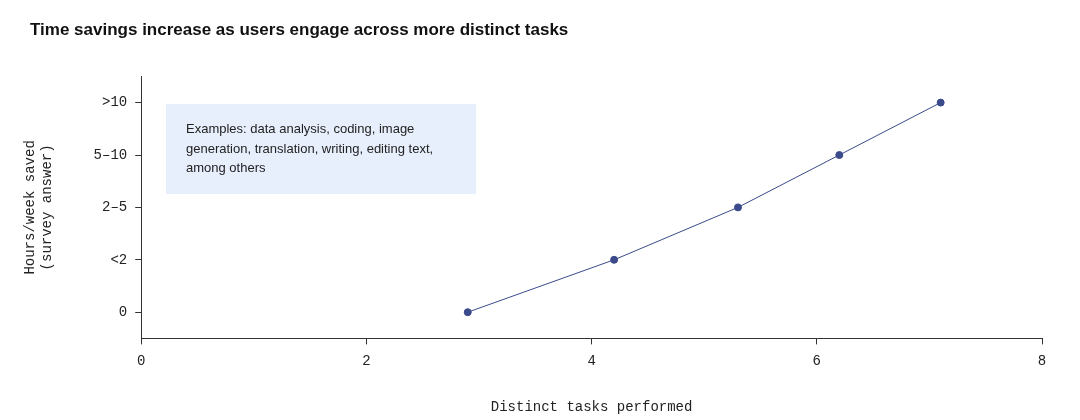 The height and width of the screenshot is (420, 1080). I want to click on x-axis-title: Distinct tasks performed, so click(591, 407).